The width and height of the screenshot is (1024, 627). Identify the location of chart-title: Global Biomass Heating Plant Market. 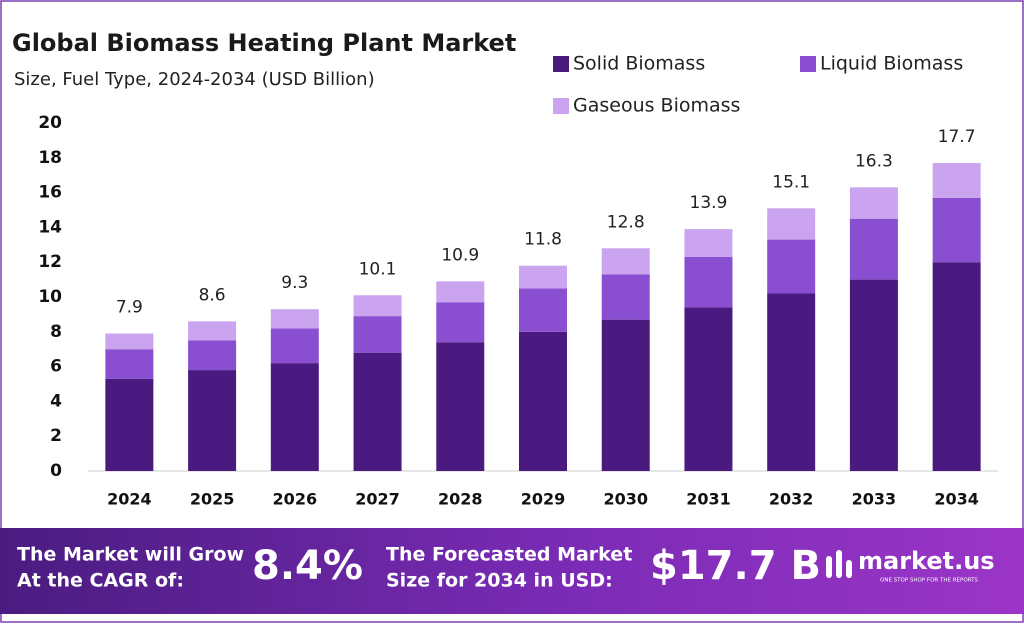
(264, 43).